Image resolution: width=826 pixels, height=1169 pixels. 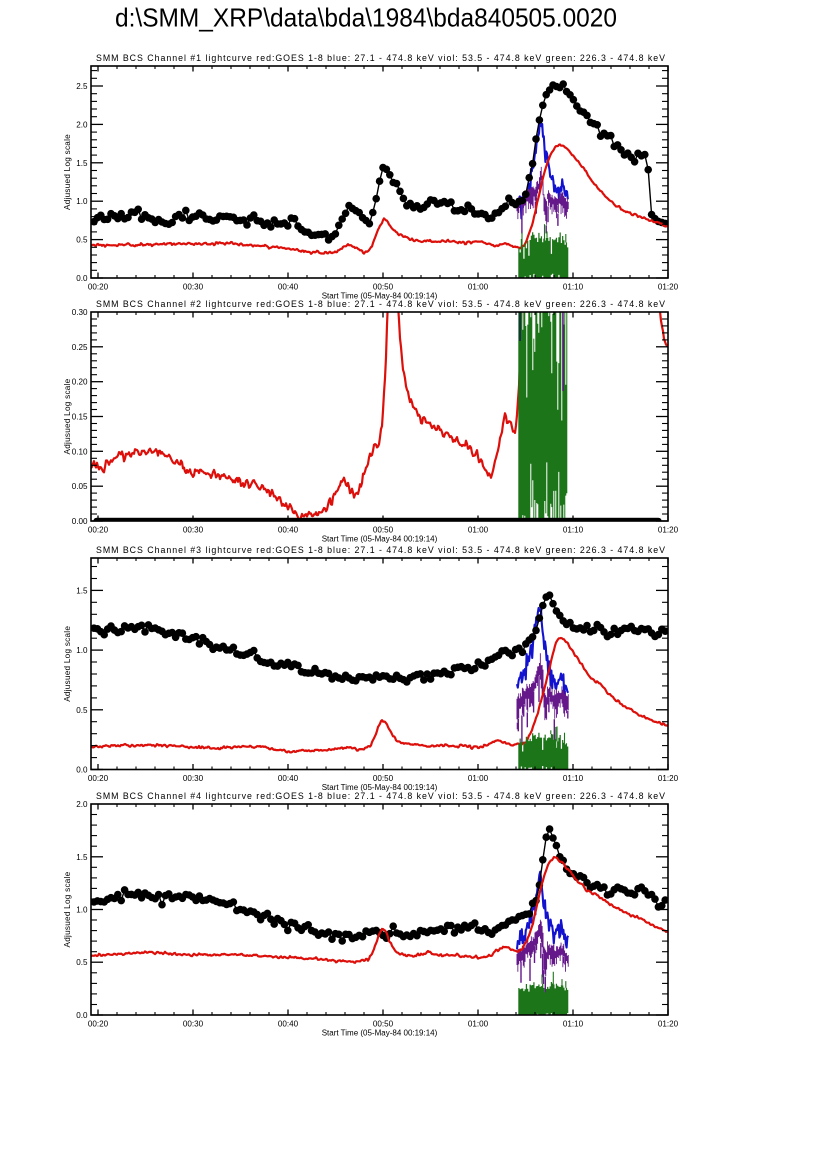 I want to click on svg-text: 0.10, so click(x=80, y=451).